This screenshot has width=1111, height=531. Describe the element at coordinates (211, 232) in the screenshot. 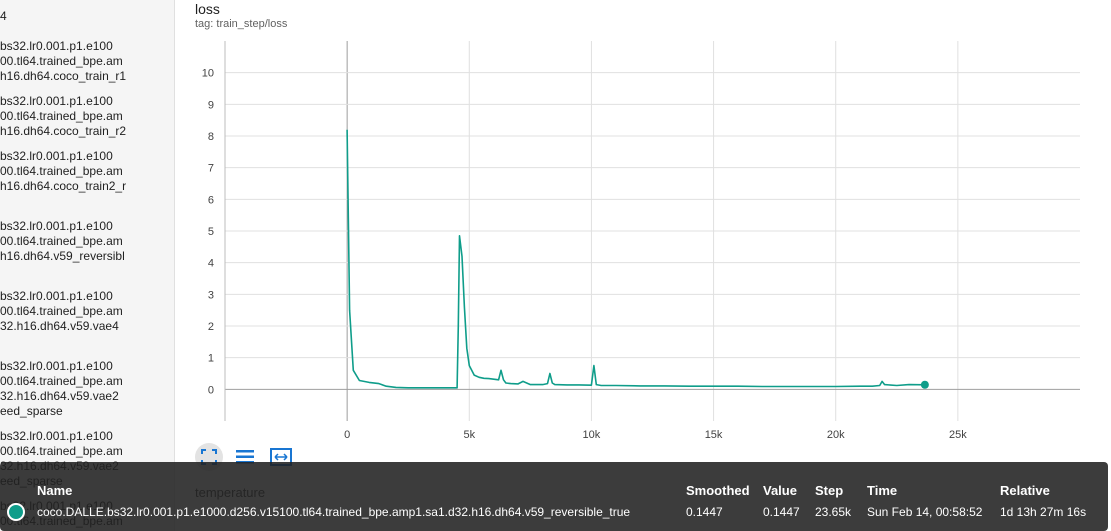

I see `y-tick-label: 5` at that location.